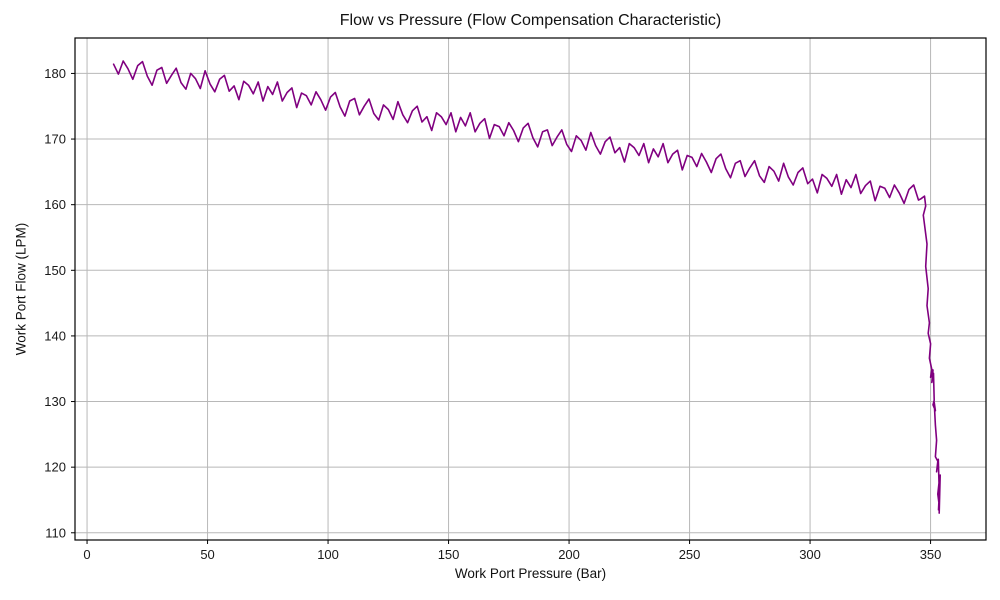  Describe the element at coordinates (328, 554) in the screenshot. I see `x-tick-label: 100` at that location.